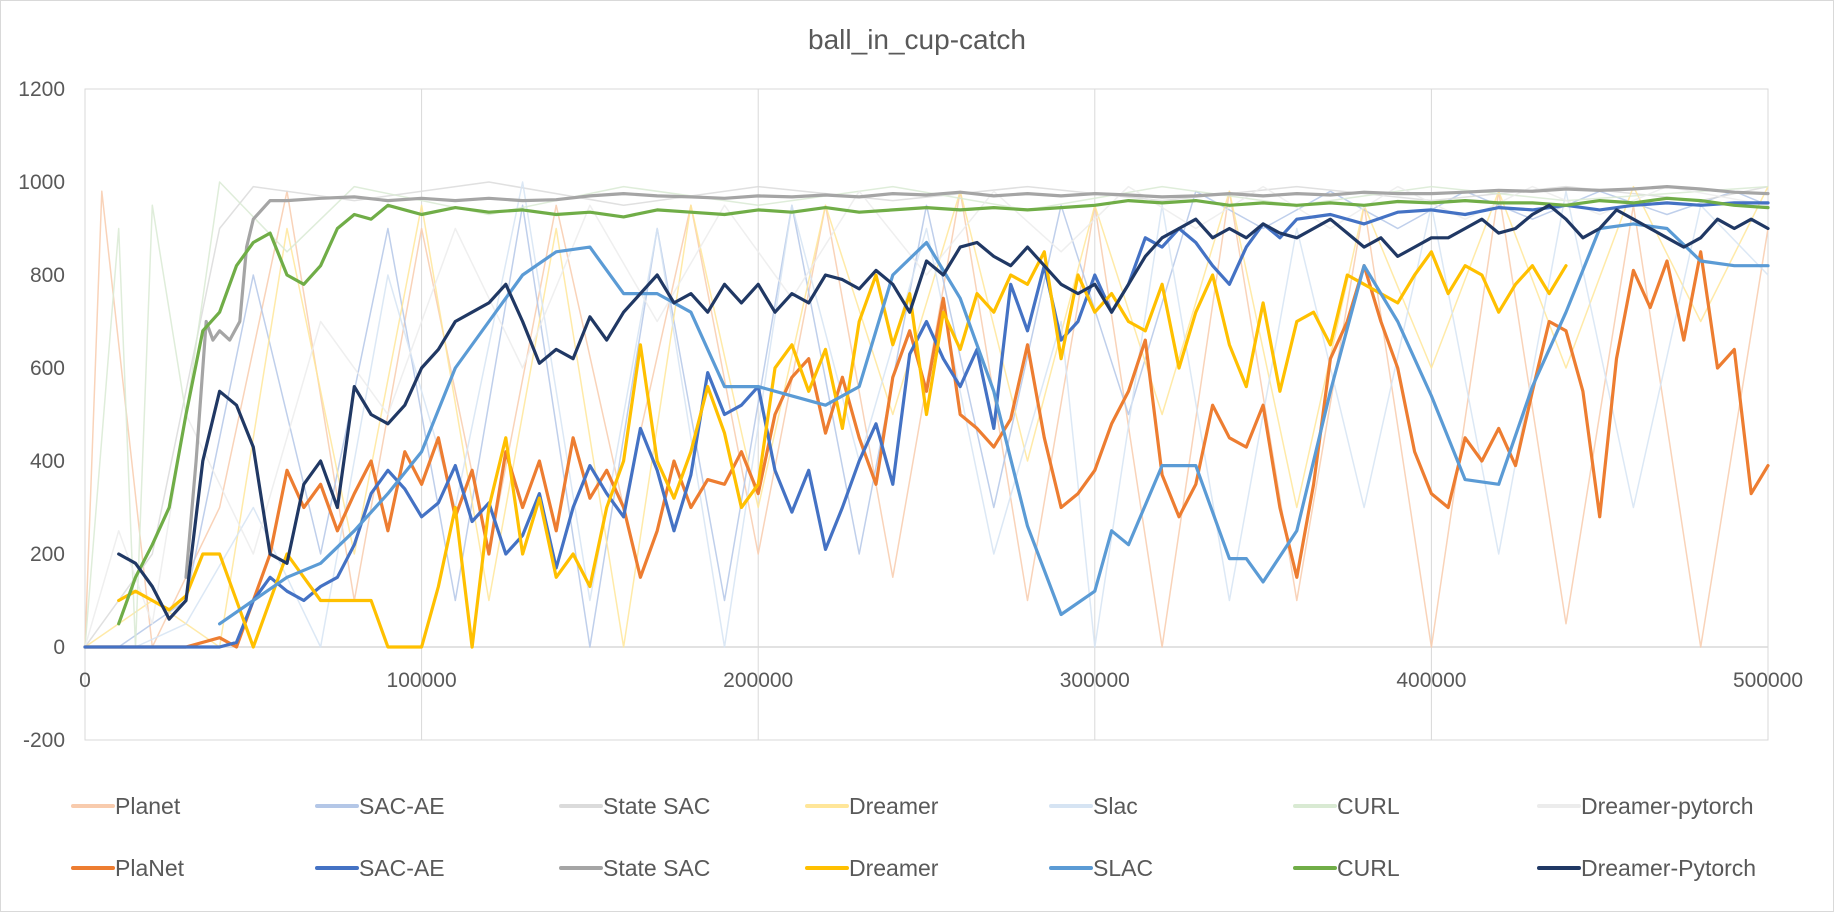 Image resolution: width=1834 pixels, height=916 pixels. What do you see at coordinates (41, 182) in the screenshot?
I see `y-tick-label: 1000` at bounding box center [41, 182].